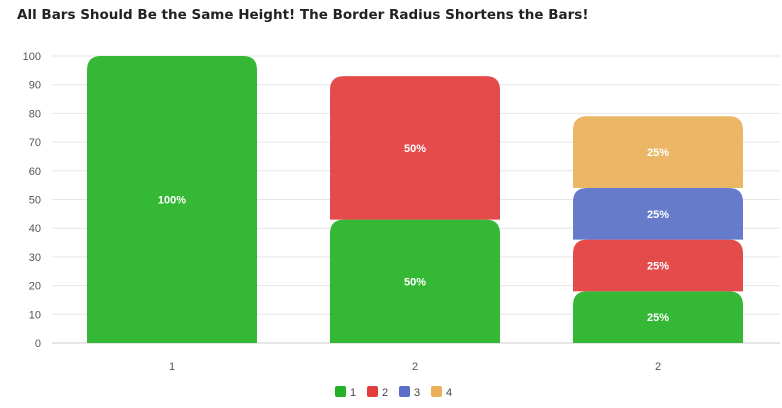 The image size is (782, 408). Describe the element at coordinates (35, 258) in the screenshot. I see `y-tick-label: 30` at that location.